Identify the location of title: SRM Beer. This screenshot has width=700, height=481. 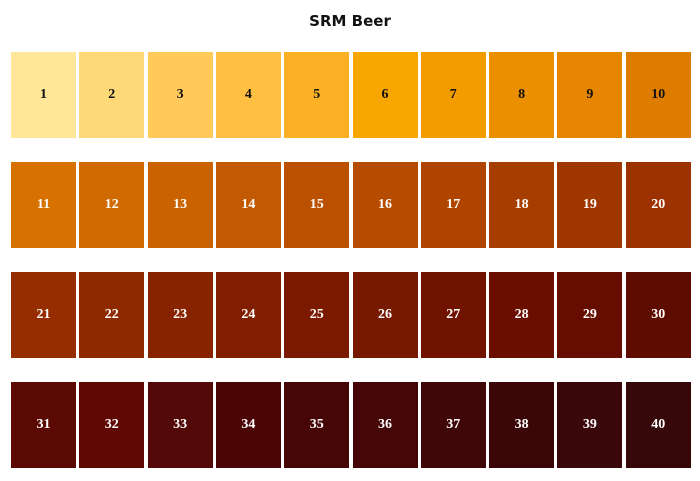
(350, 21).